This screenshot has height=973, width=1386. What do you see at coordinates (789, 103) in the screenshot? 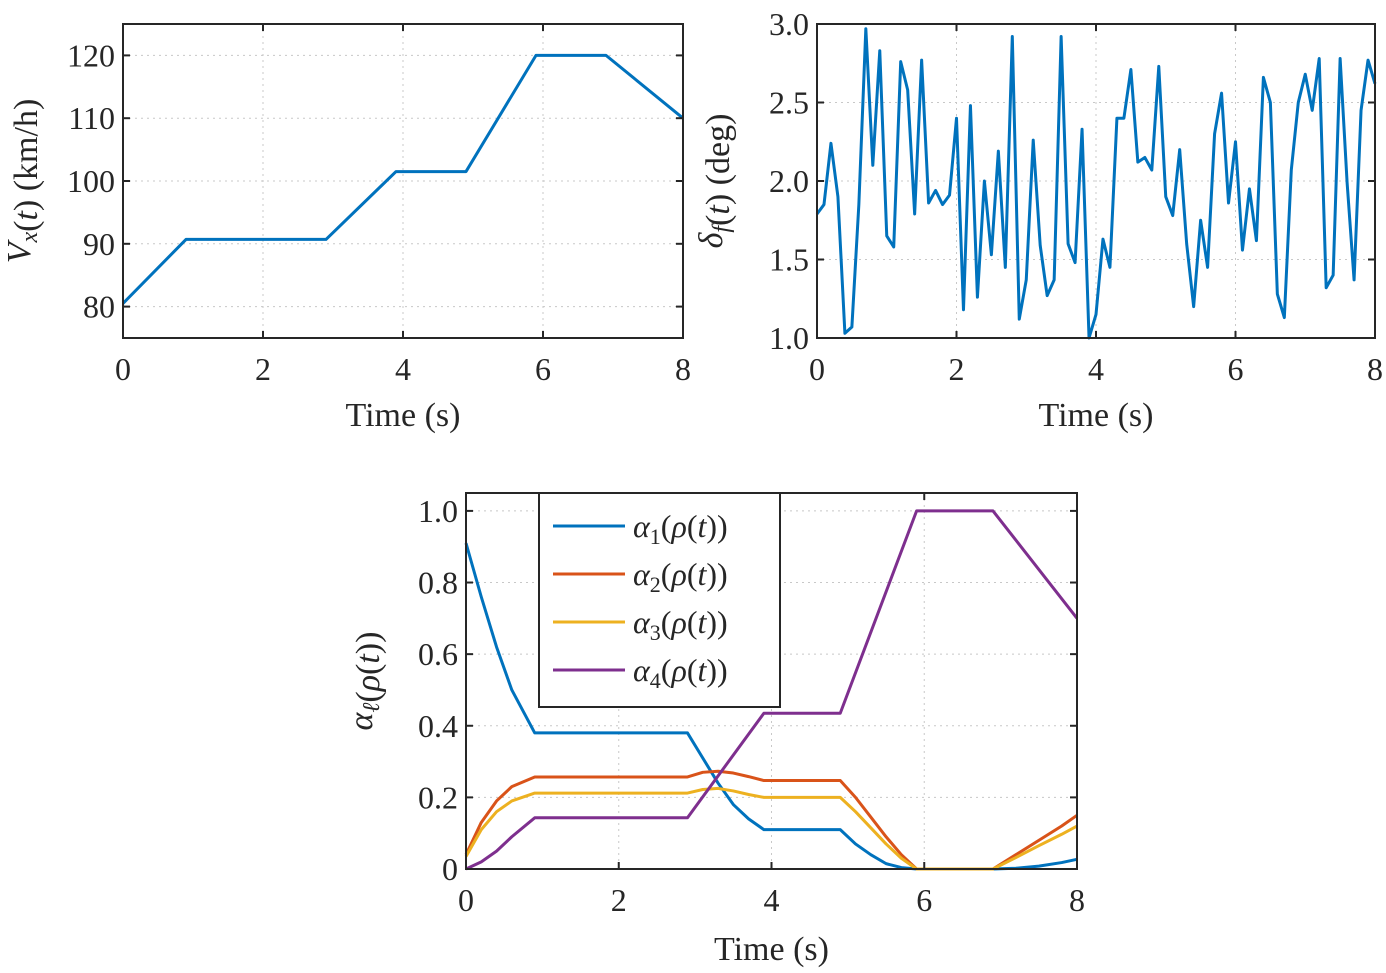
I see `y-tick-label: 2.5` at bounding box center [789, 103].